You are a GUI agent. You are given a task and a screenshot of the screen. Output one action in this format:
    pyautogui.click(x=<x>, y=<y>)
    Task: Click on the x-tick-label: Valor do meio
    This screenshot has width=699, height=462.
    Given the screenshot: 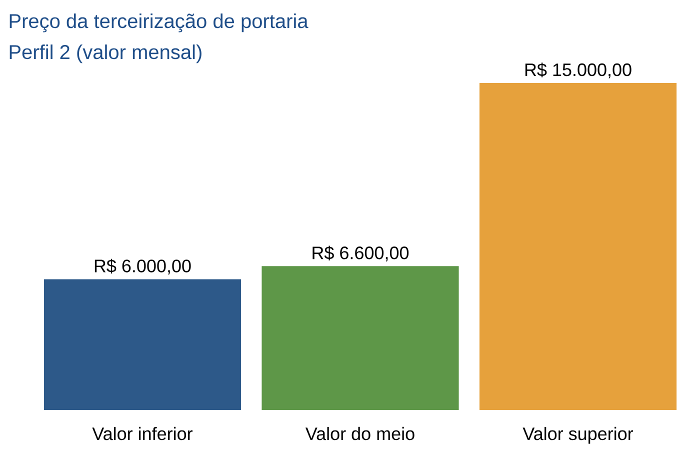 What is the action you would take?
    pyautogui.click(x=359, y=433)
    